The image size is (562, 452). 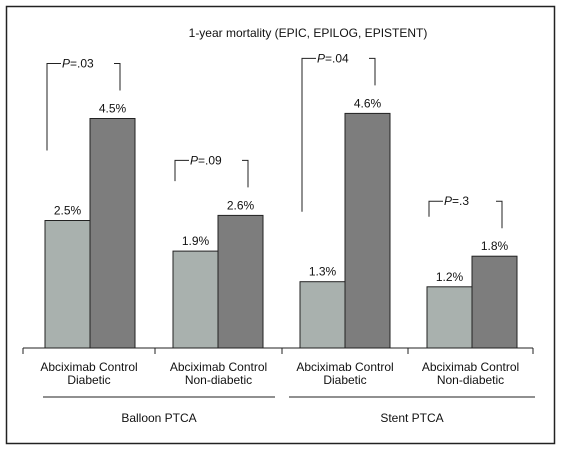 What do you see at coordinates (333, 58) in the screenshot?
I see `p-value-label: P=.04` at bounding box center [333, 58].